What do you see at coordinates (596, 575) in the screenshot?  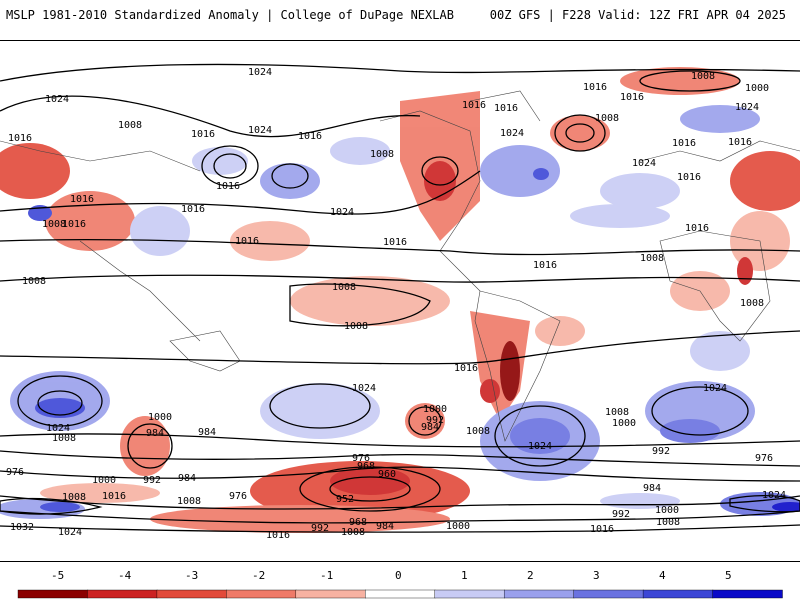 I see `colorbar-tick-label: 3` at bounding box center [596, 575].